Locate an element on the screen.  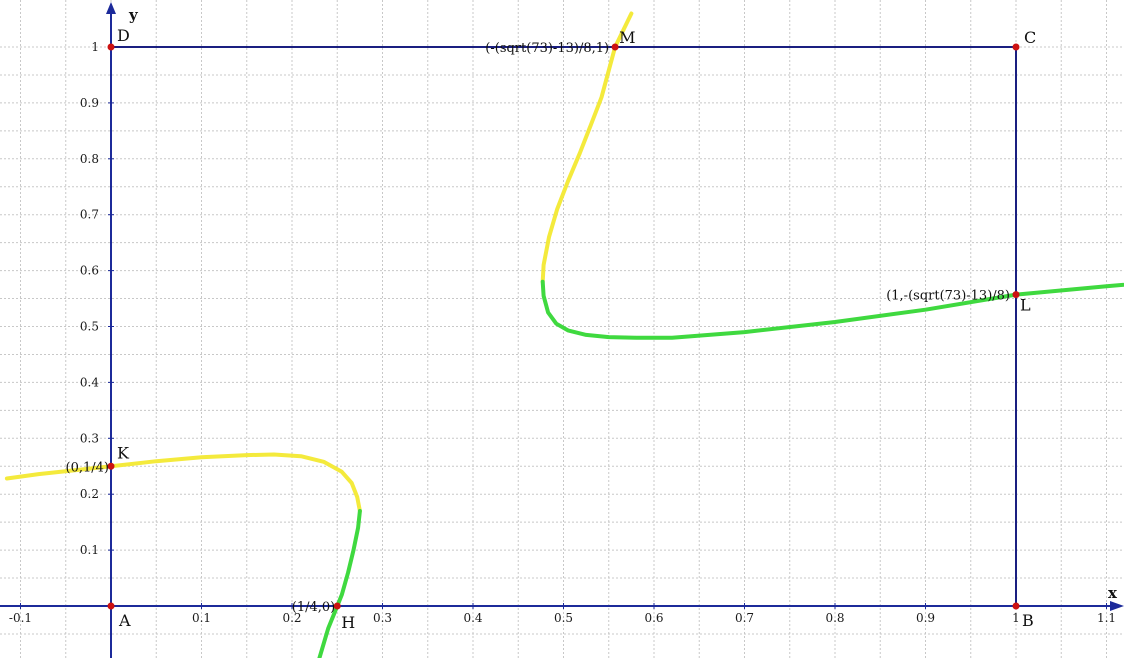
coord-label-h: (1/4,0) is located at coordinates (313, 607).